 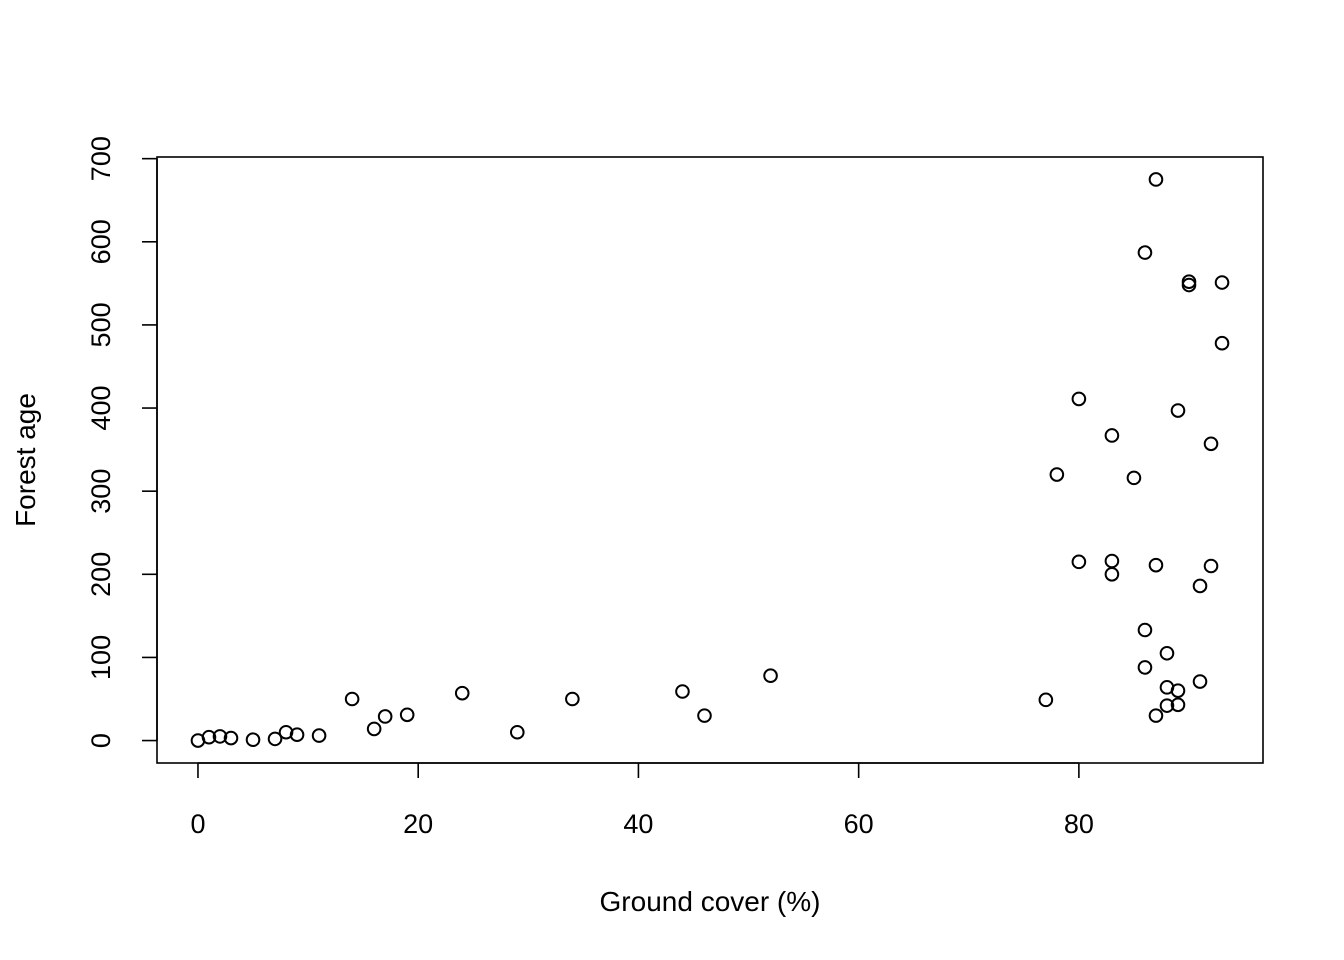 I want to click on y-axis: 0 100 200 300 400 500 600 700, so click(x=122, y=442).